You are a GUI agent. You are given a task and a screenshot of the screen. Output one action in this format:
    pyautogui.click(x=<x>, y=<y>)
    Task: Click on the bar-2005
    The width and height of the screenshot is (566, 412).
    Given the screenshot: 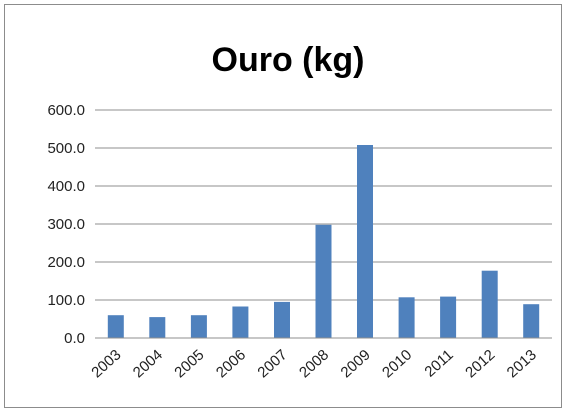 What is the action you would take?
    pyautogui.click(x=198, y=326)
    